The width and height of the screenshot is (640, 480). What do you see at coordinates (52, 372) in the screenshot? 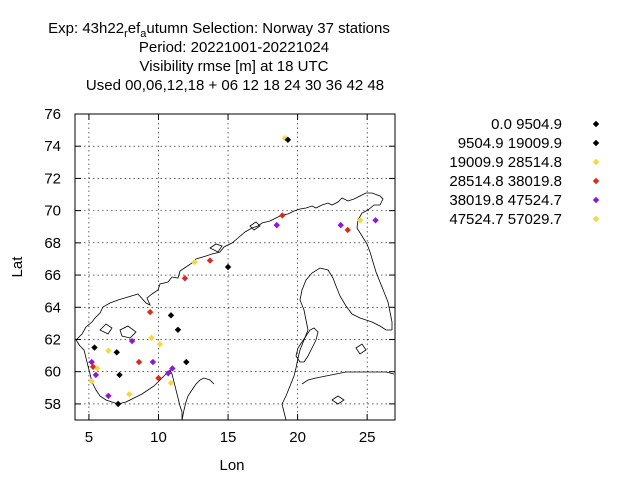
I see `y-tick-label: 60` at bounding box center [52, 372].